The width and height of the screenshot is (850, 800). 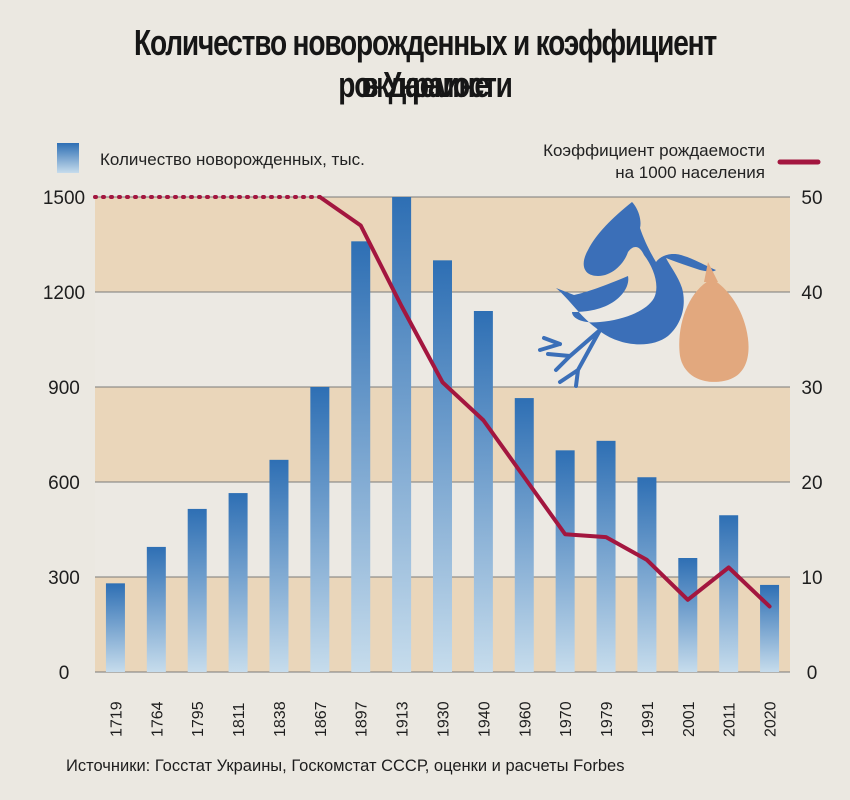 What do you see at coordinates (198, 719) in the screenshot?
I see `x-tick-label: 1795` at bounding box center [198, 719].